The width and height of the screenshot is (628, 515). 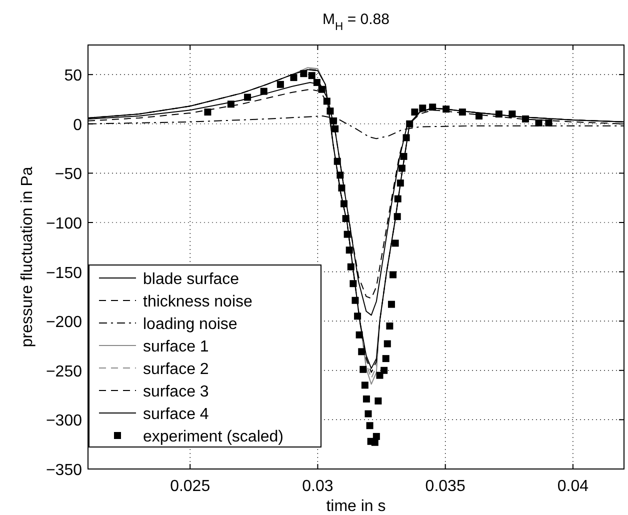 What do you see at coordinates (64, 421) in the screenshot?
I see `y-tick-label: −300` at bounding box center [64, 421].